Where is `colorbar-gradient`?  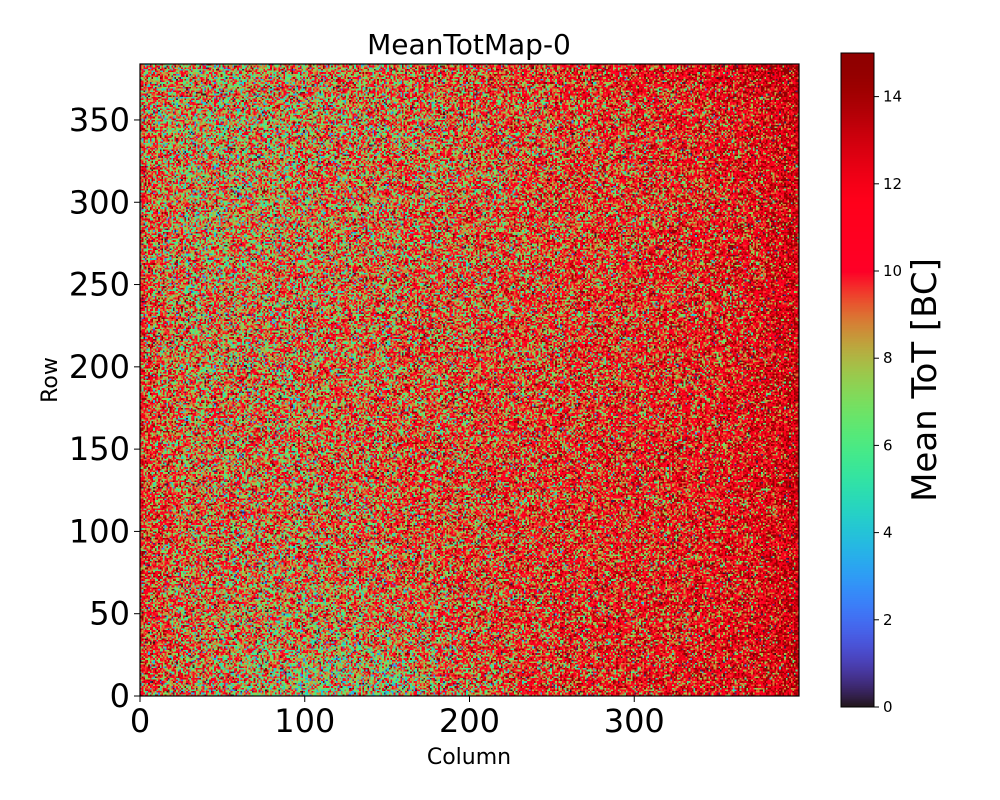 colorbar-gradient is located at coordinates (857, 380).